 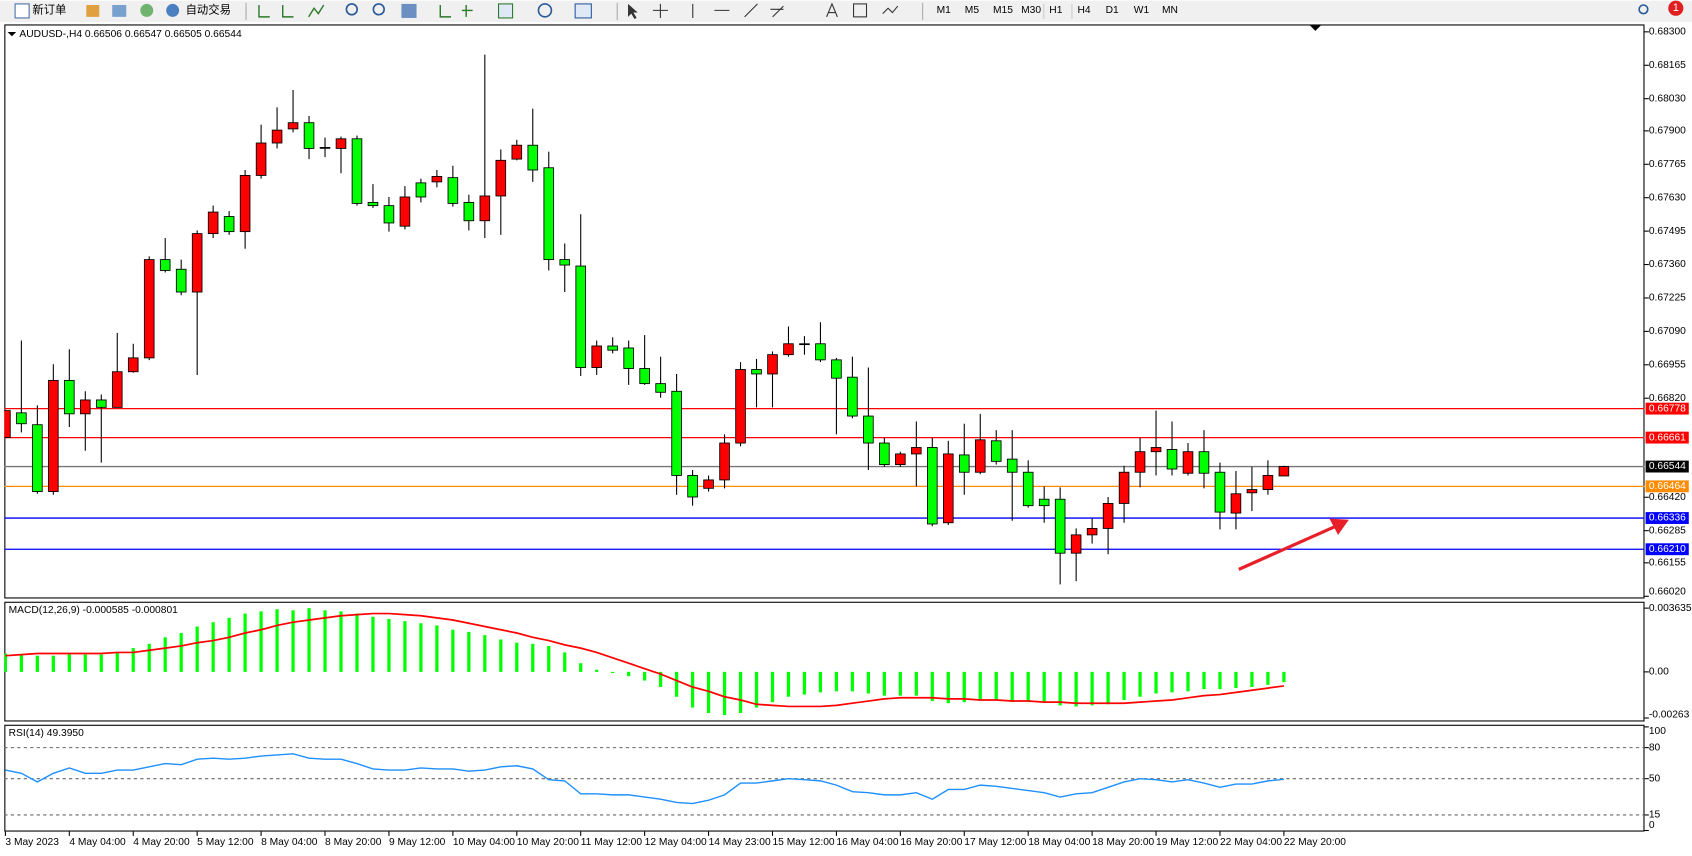 I want to click on search-icon, so click(x=1643, y=9).